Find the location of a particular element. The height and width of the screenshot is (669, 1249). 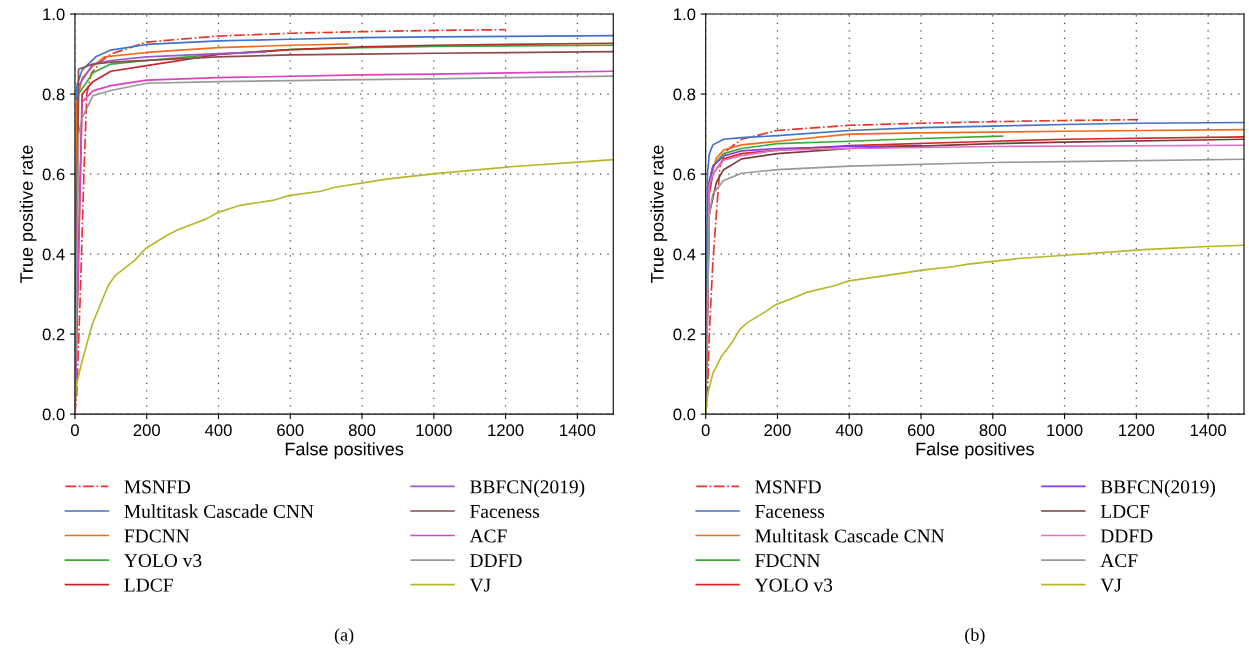

text: (a) is located at coordinates (344, 636).